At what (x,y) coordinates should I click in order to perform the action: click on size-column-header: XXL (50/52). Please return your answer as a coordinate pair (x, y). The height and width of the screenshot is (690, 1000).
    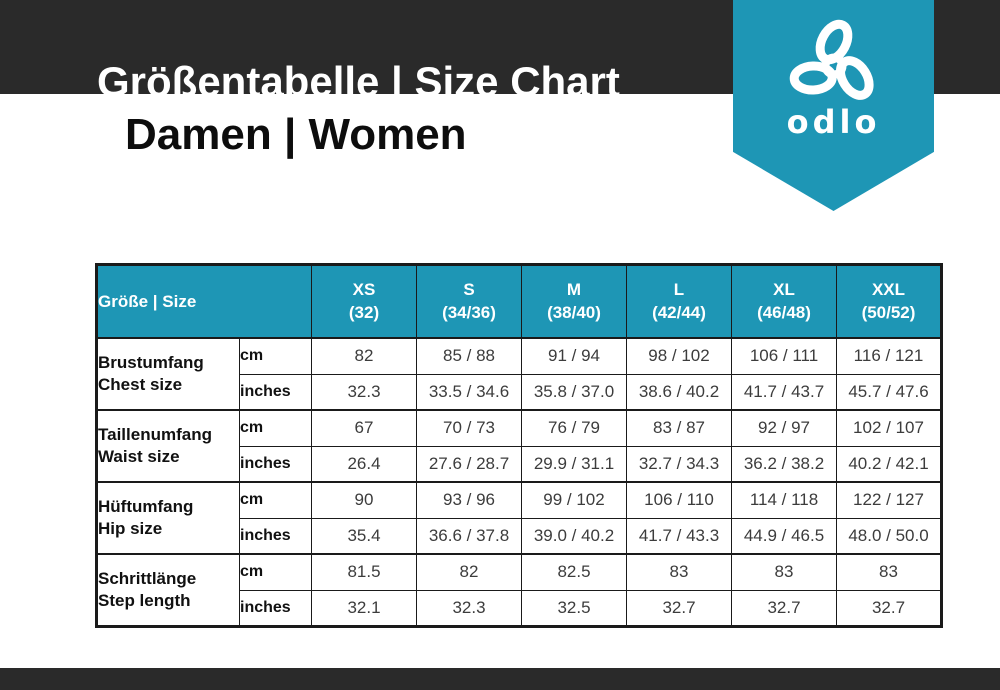
    Looking at the image, I should click on (889, 301).